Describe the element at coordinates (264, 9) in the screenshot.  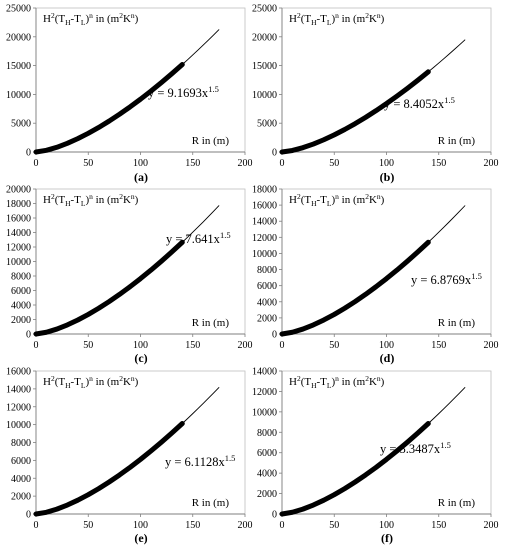
I see `y-tick-label: 25000` at that location.